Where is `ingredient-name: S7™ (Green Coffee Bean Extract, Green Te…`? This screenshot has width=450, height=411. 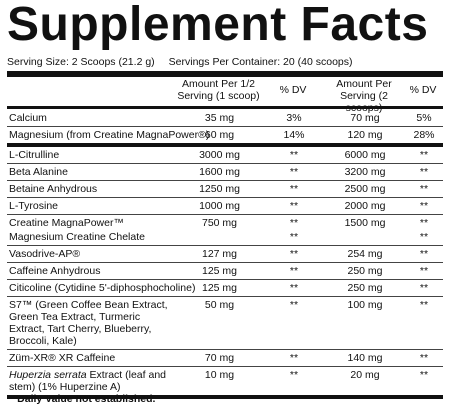
ingredient-name: S7™ (Green Coffee Bean Extract, Green Te… is located at coordinates (88, 323).